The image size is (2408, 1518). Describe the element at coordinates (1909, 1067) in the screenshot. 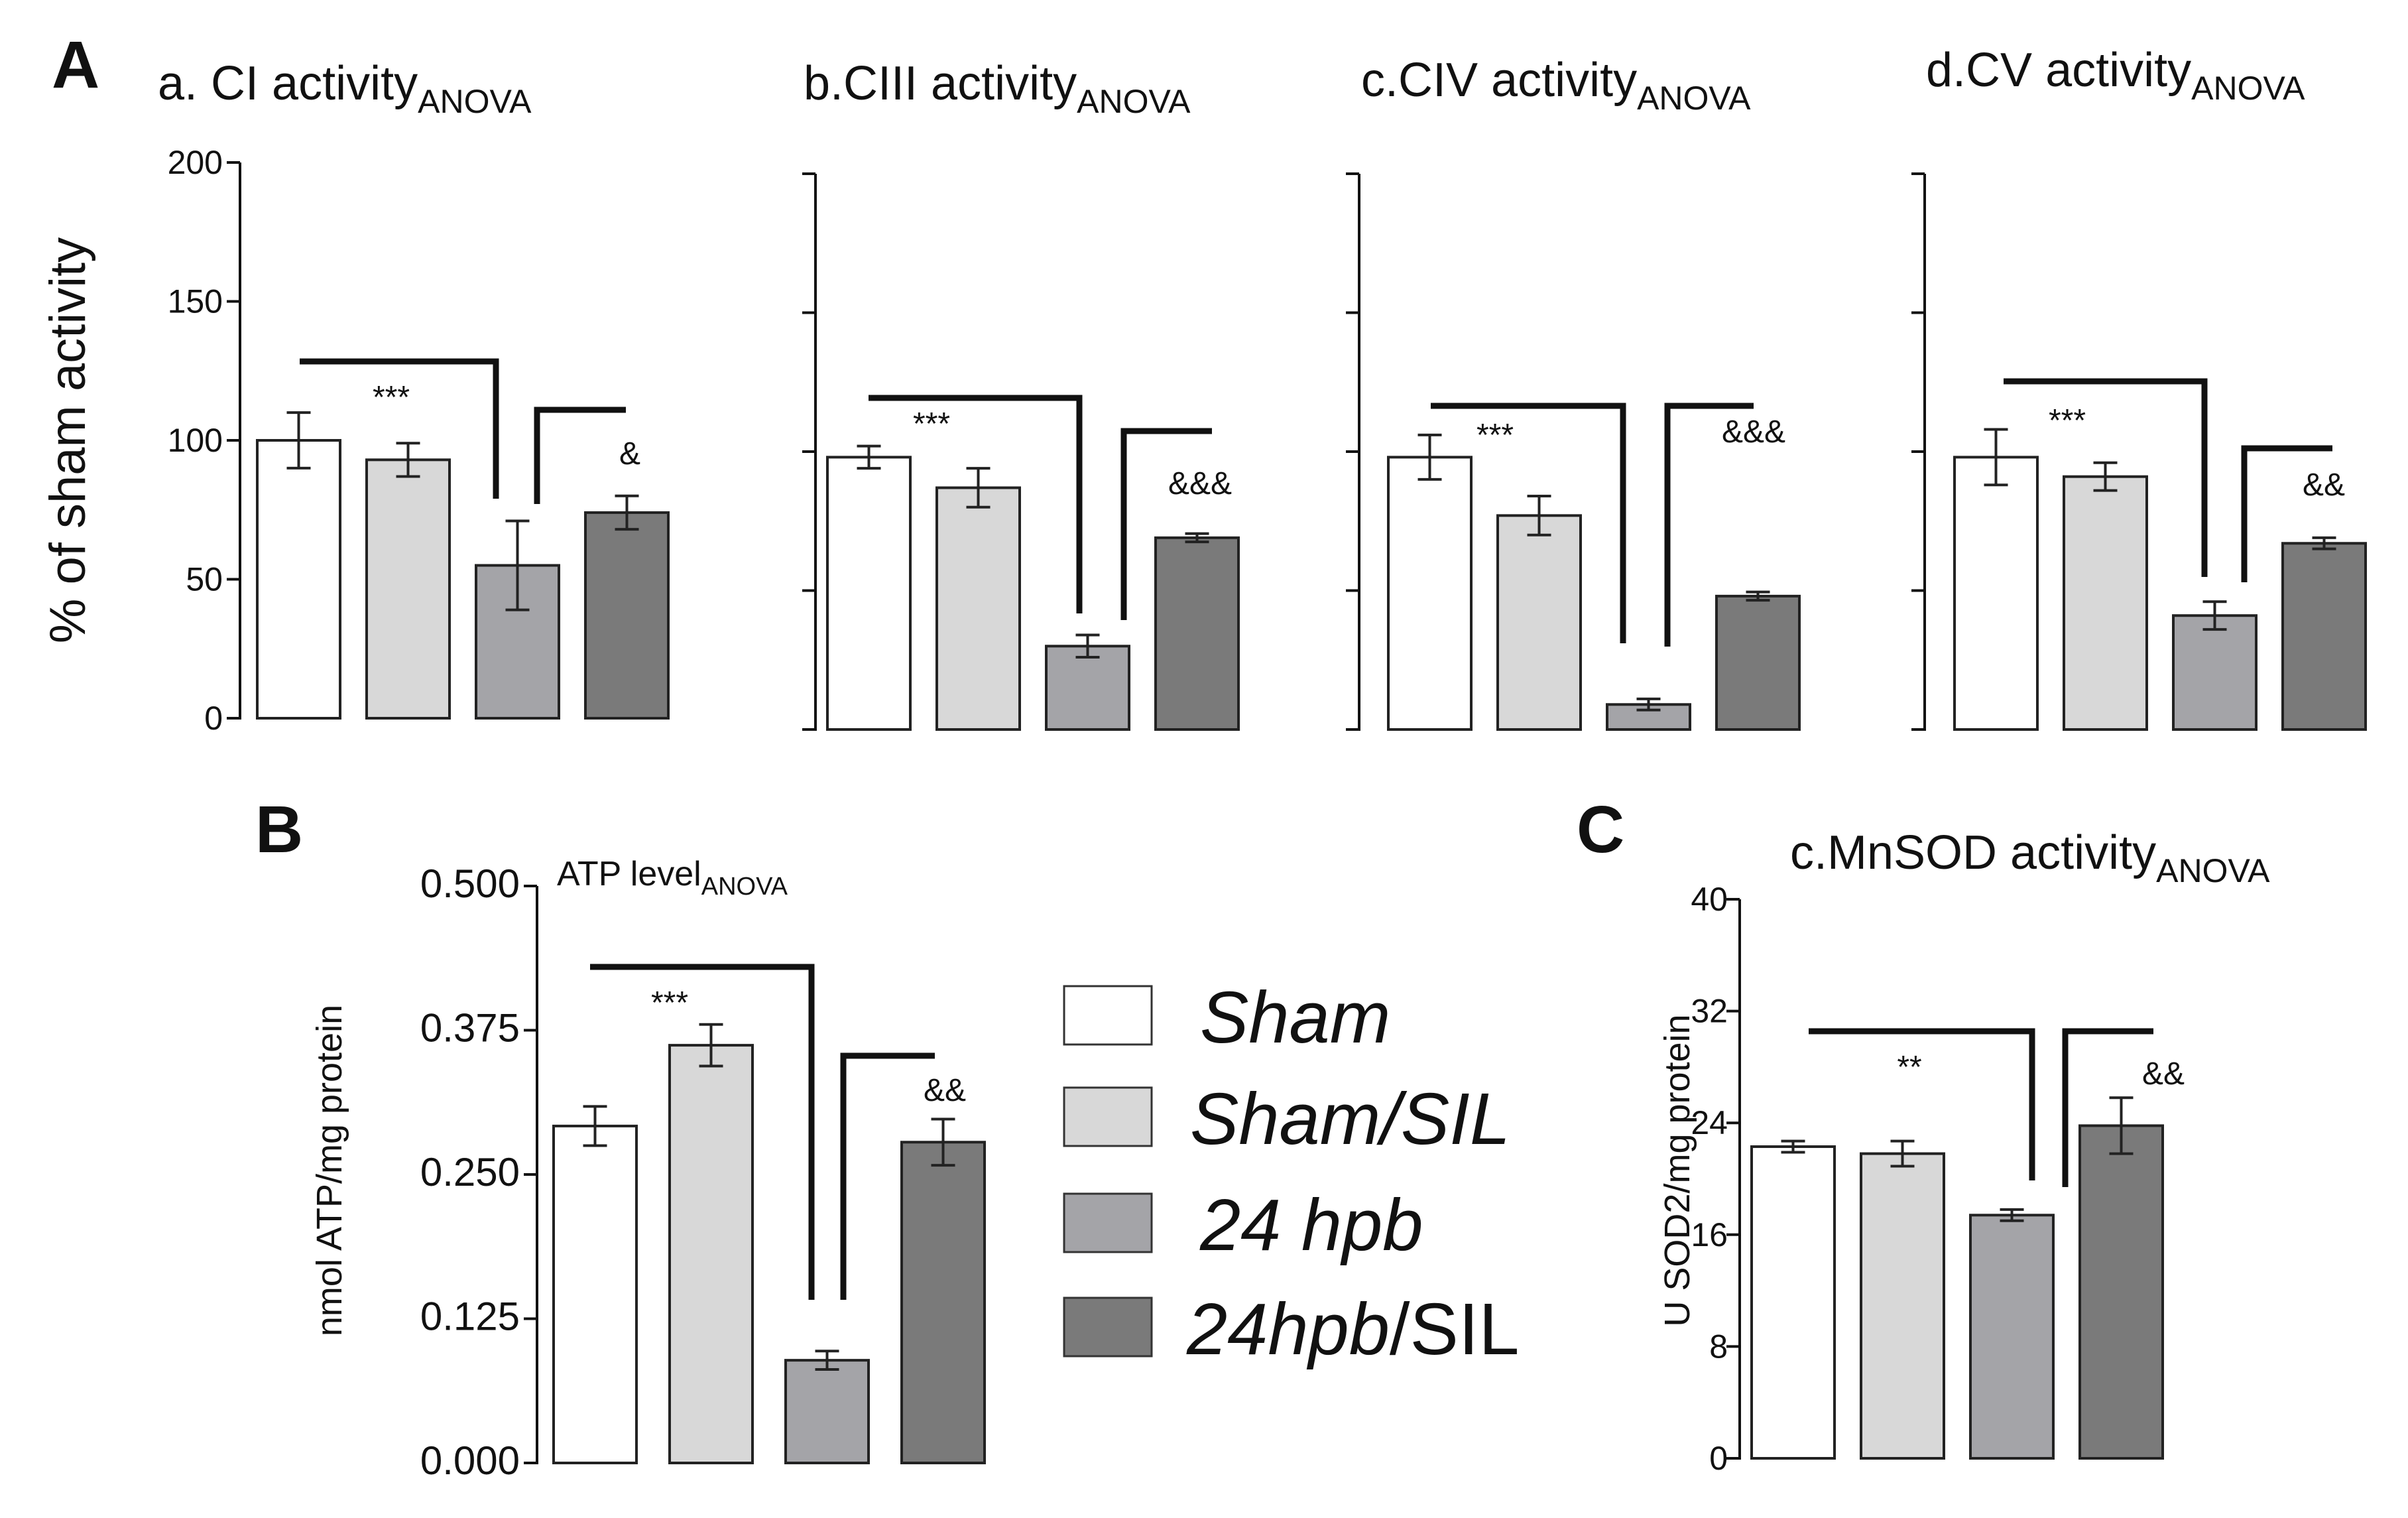

I see `significance-label: **` at that location.